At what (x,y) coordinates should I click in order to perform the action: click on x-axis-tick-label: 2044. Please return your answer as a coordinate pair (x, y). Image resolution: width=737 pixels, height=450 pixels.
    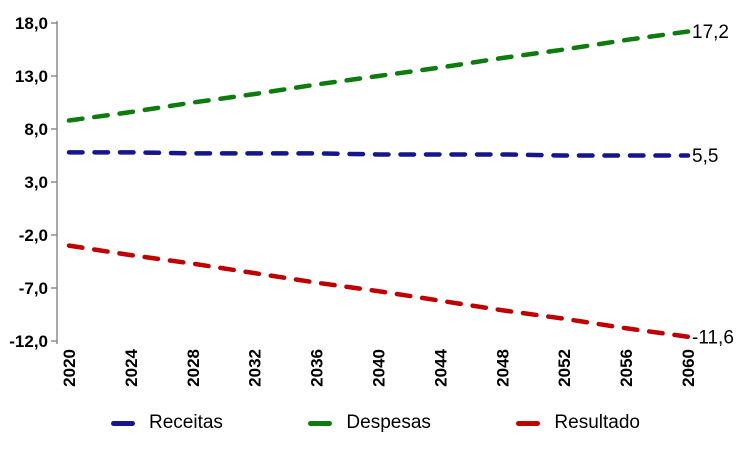
    Looking at the image, I should click on (440, 367).